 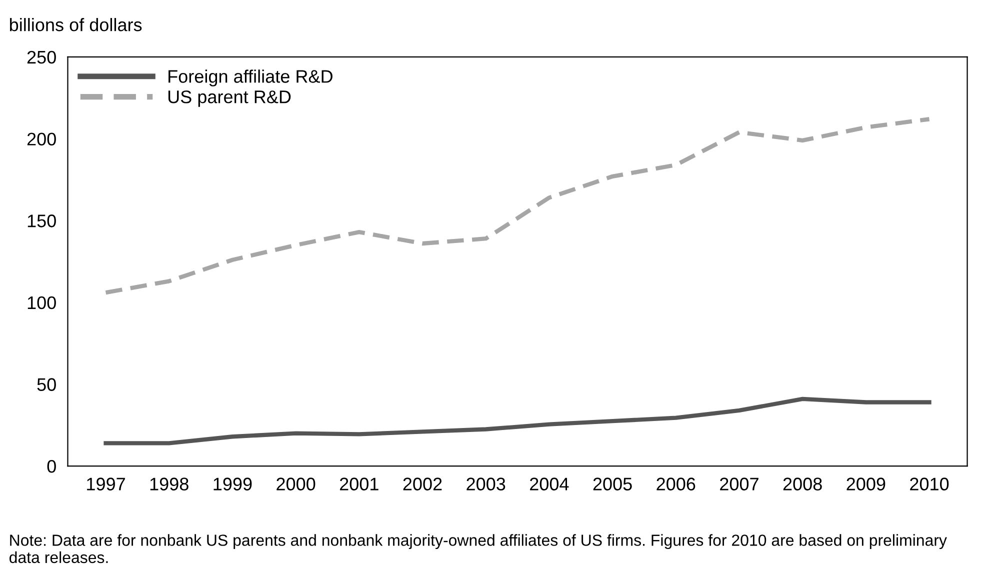 I want to click on x-tick-label: 2008, so click(x=802, y=484).